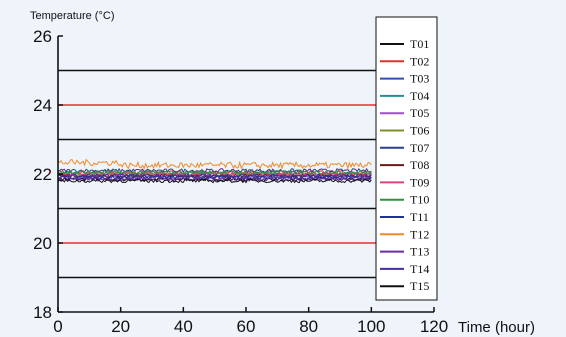 The width and height of the screenshot is (566, 337). What do you see at coordinates (57, 326) in the screenshot?
I see `x-tick-label-0: 0` at bounding box center [57, 326].